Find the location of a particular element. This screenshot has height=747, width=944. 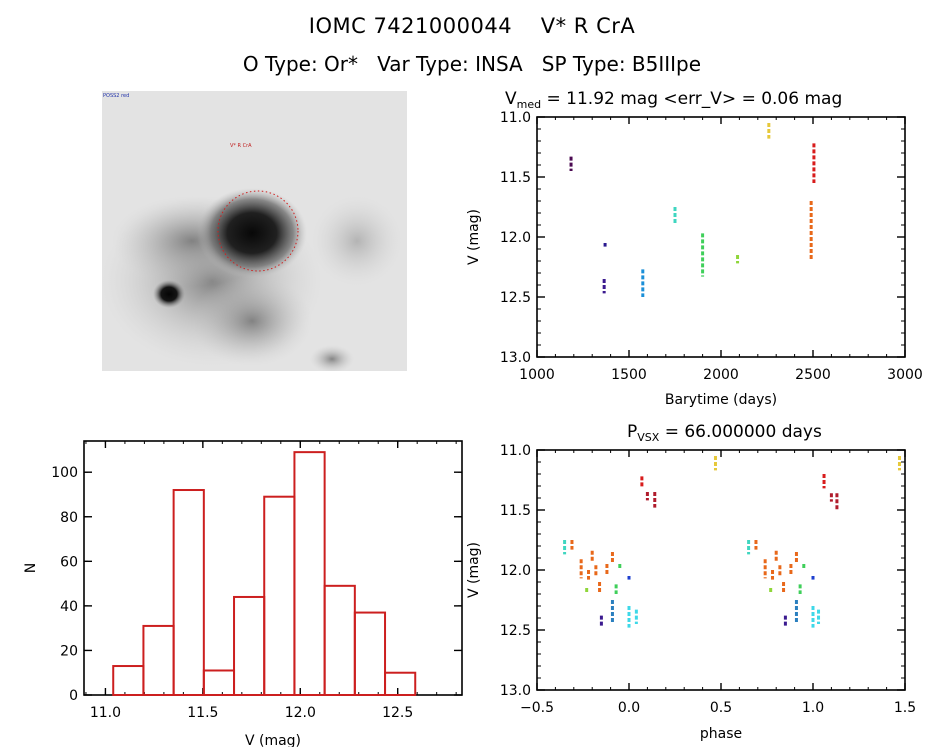

histogram-ylabel: N is located at coordinates (31, 568).